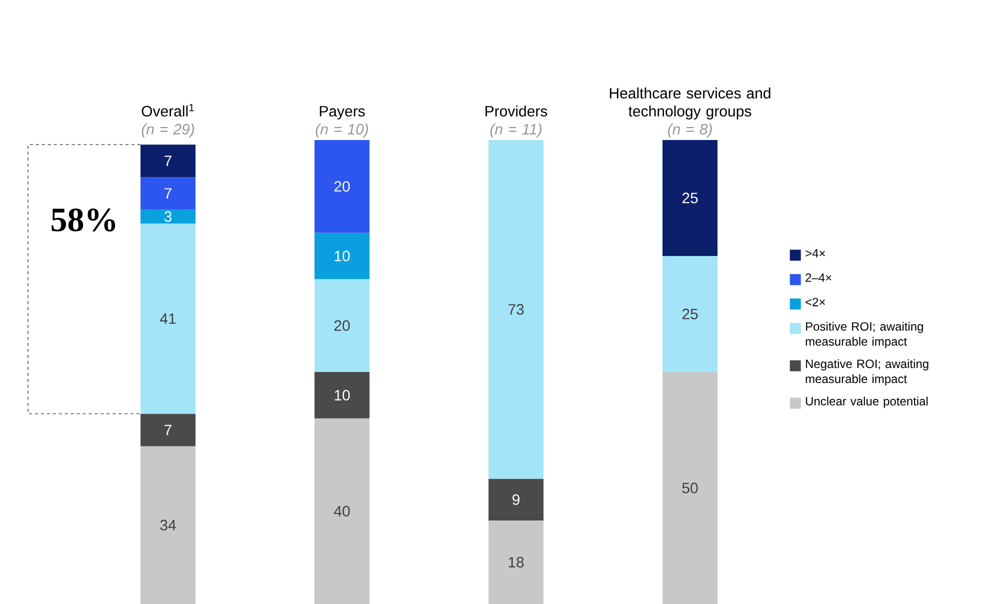  I want to click on data-label: 73, so click(516, 309).